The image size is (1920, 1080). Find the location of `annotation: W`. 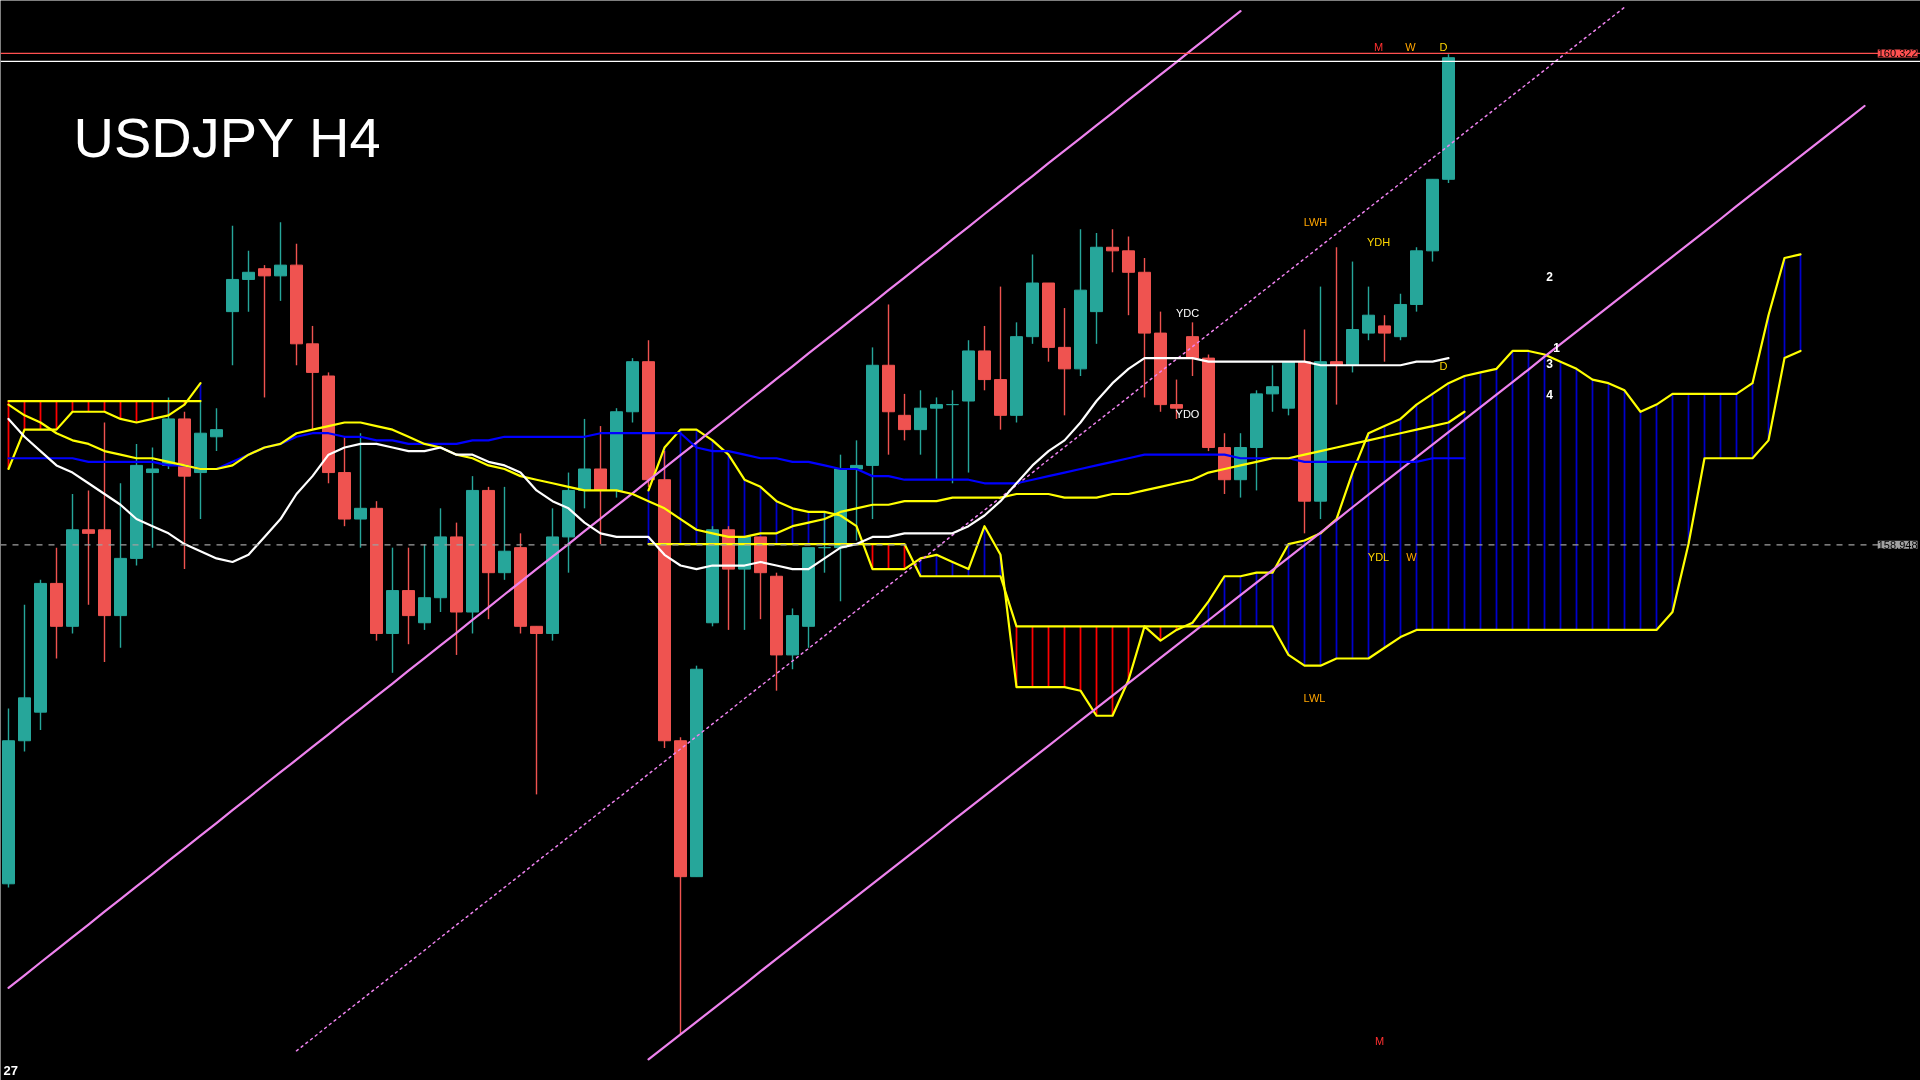

annotation: W is located at coordinates (1411, 46).